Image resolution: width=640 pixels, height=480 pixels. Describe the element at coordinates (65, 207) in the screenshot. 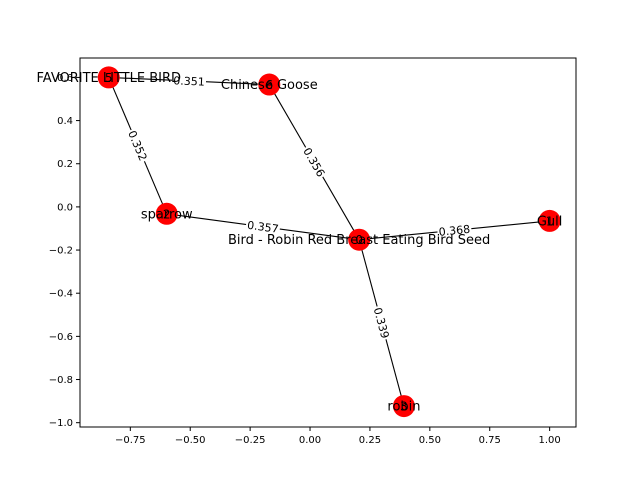

I see `y-tick-label: 0.0` at that location.